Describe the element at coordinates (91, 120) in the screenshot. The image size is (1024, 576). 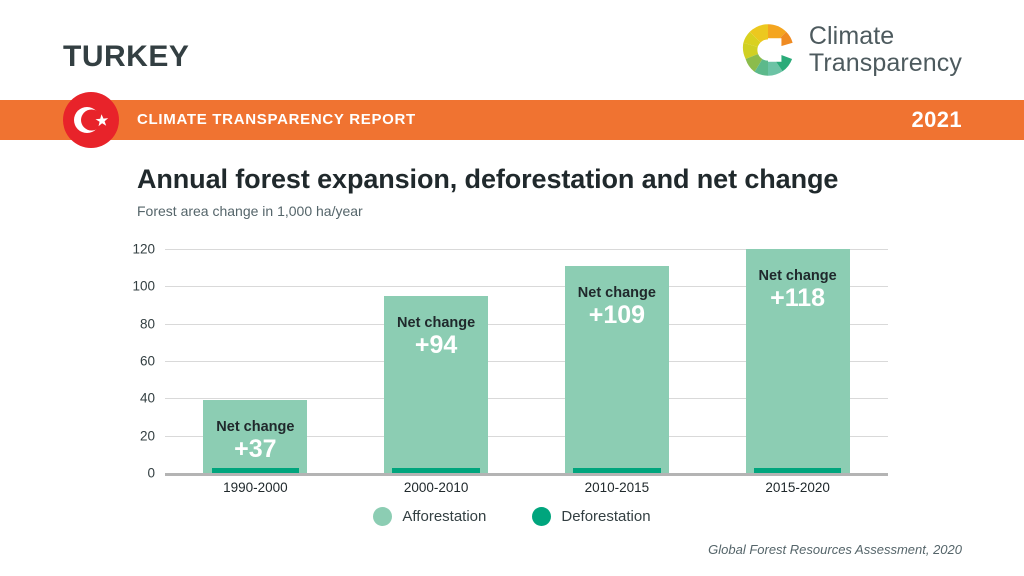
I see `turkey-flag-icon` at that location.